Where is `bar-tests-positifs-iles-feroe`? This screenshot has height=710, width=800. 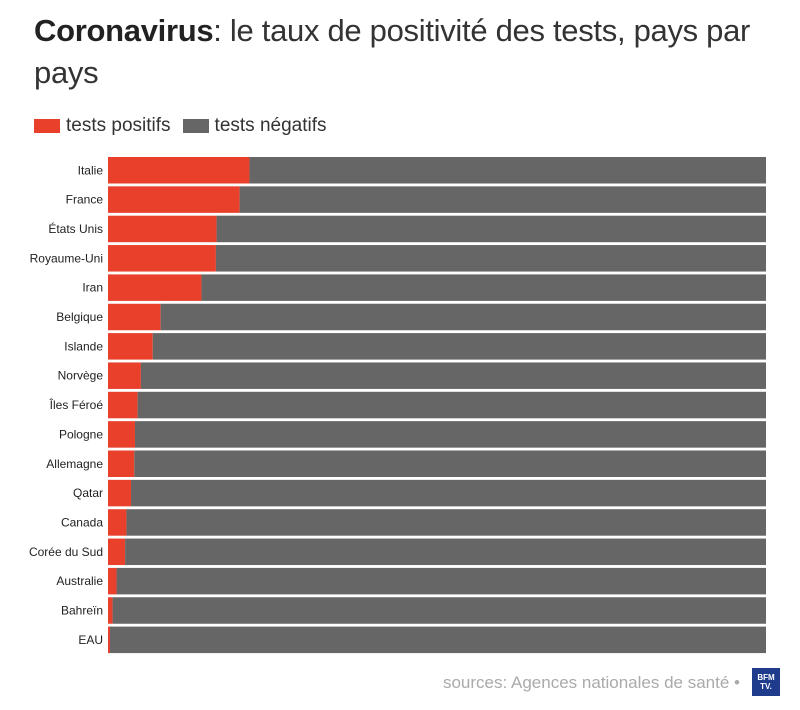 bar-tests-positifs-iles-feroe is located at coordinates (123, 405).